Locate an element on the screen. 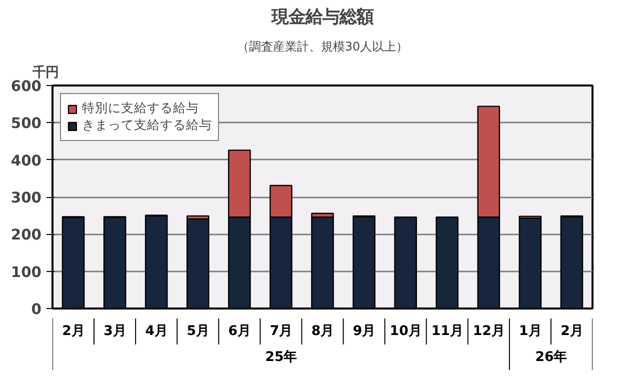 The width and height of the screenshot is (630, 380). text: 26年 is located at coordinates (551, 357).